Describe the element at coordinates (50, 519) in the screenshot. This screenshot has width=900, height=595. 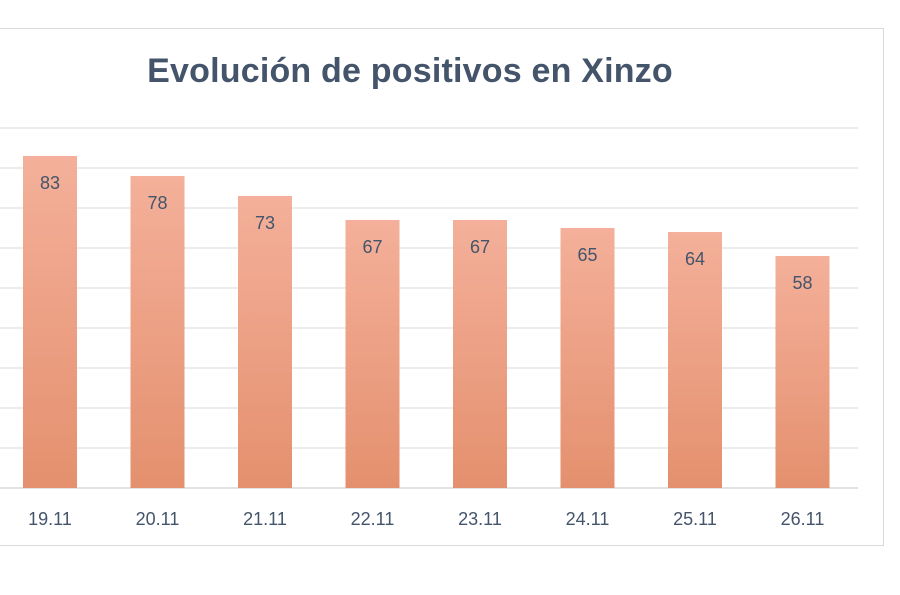
I see `category-label-19.11: 19.11` at that location.